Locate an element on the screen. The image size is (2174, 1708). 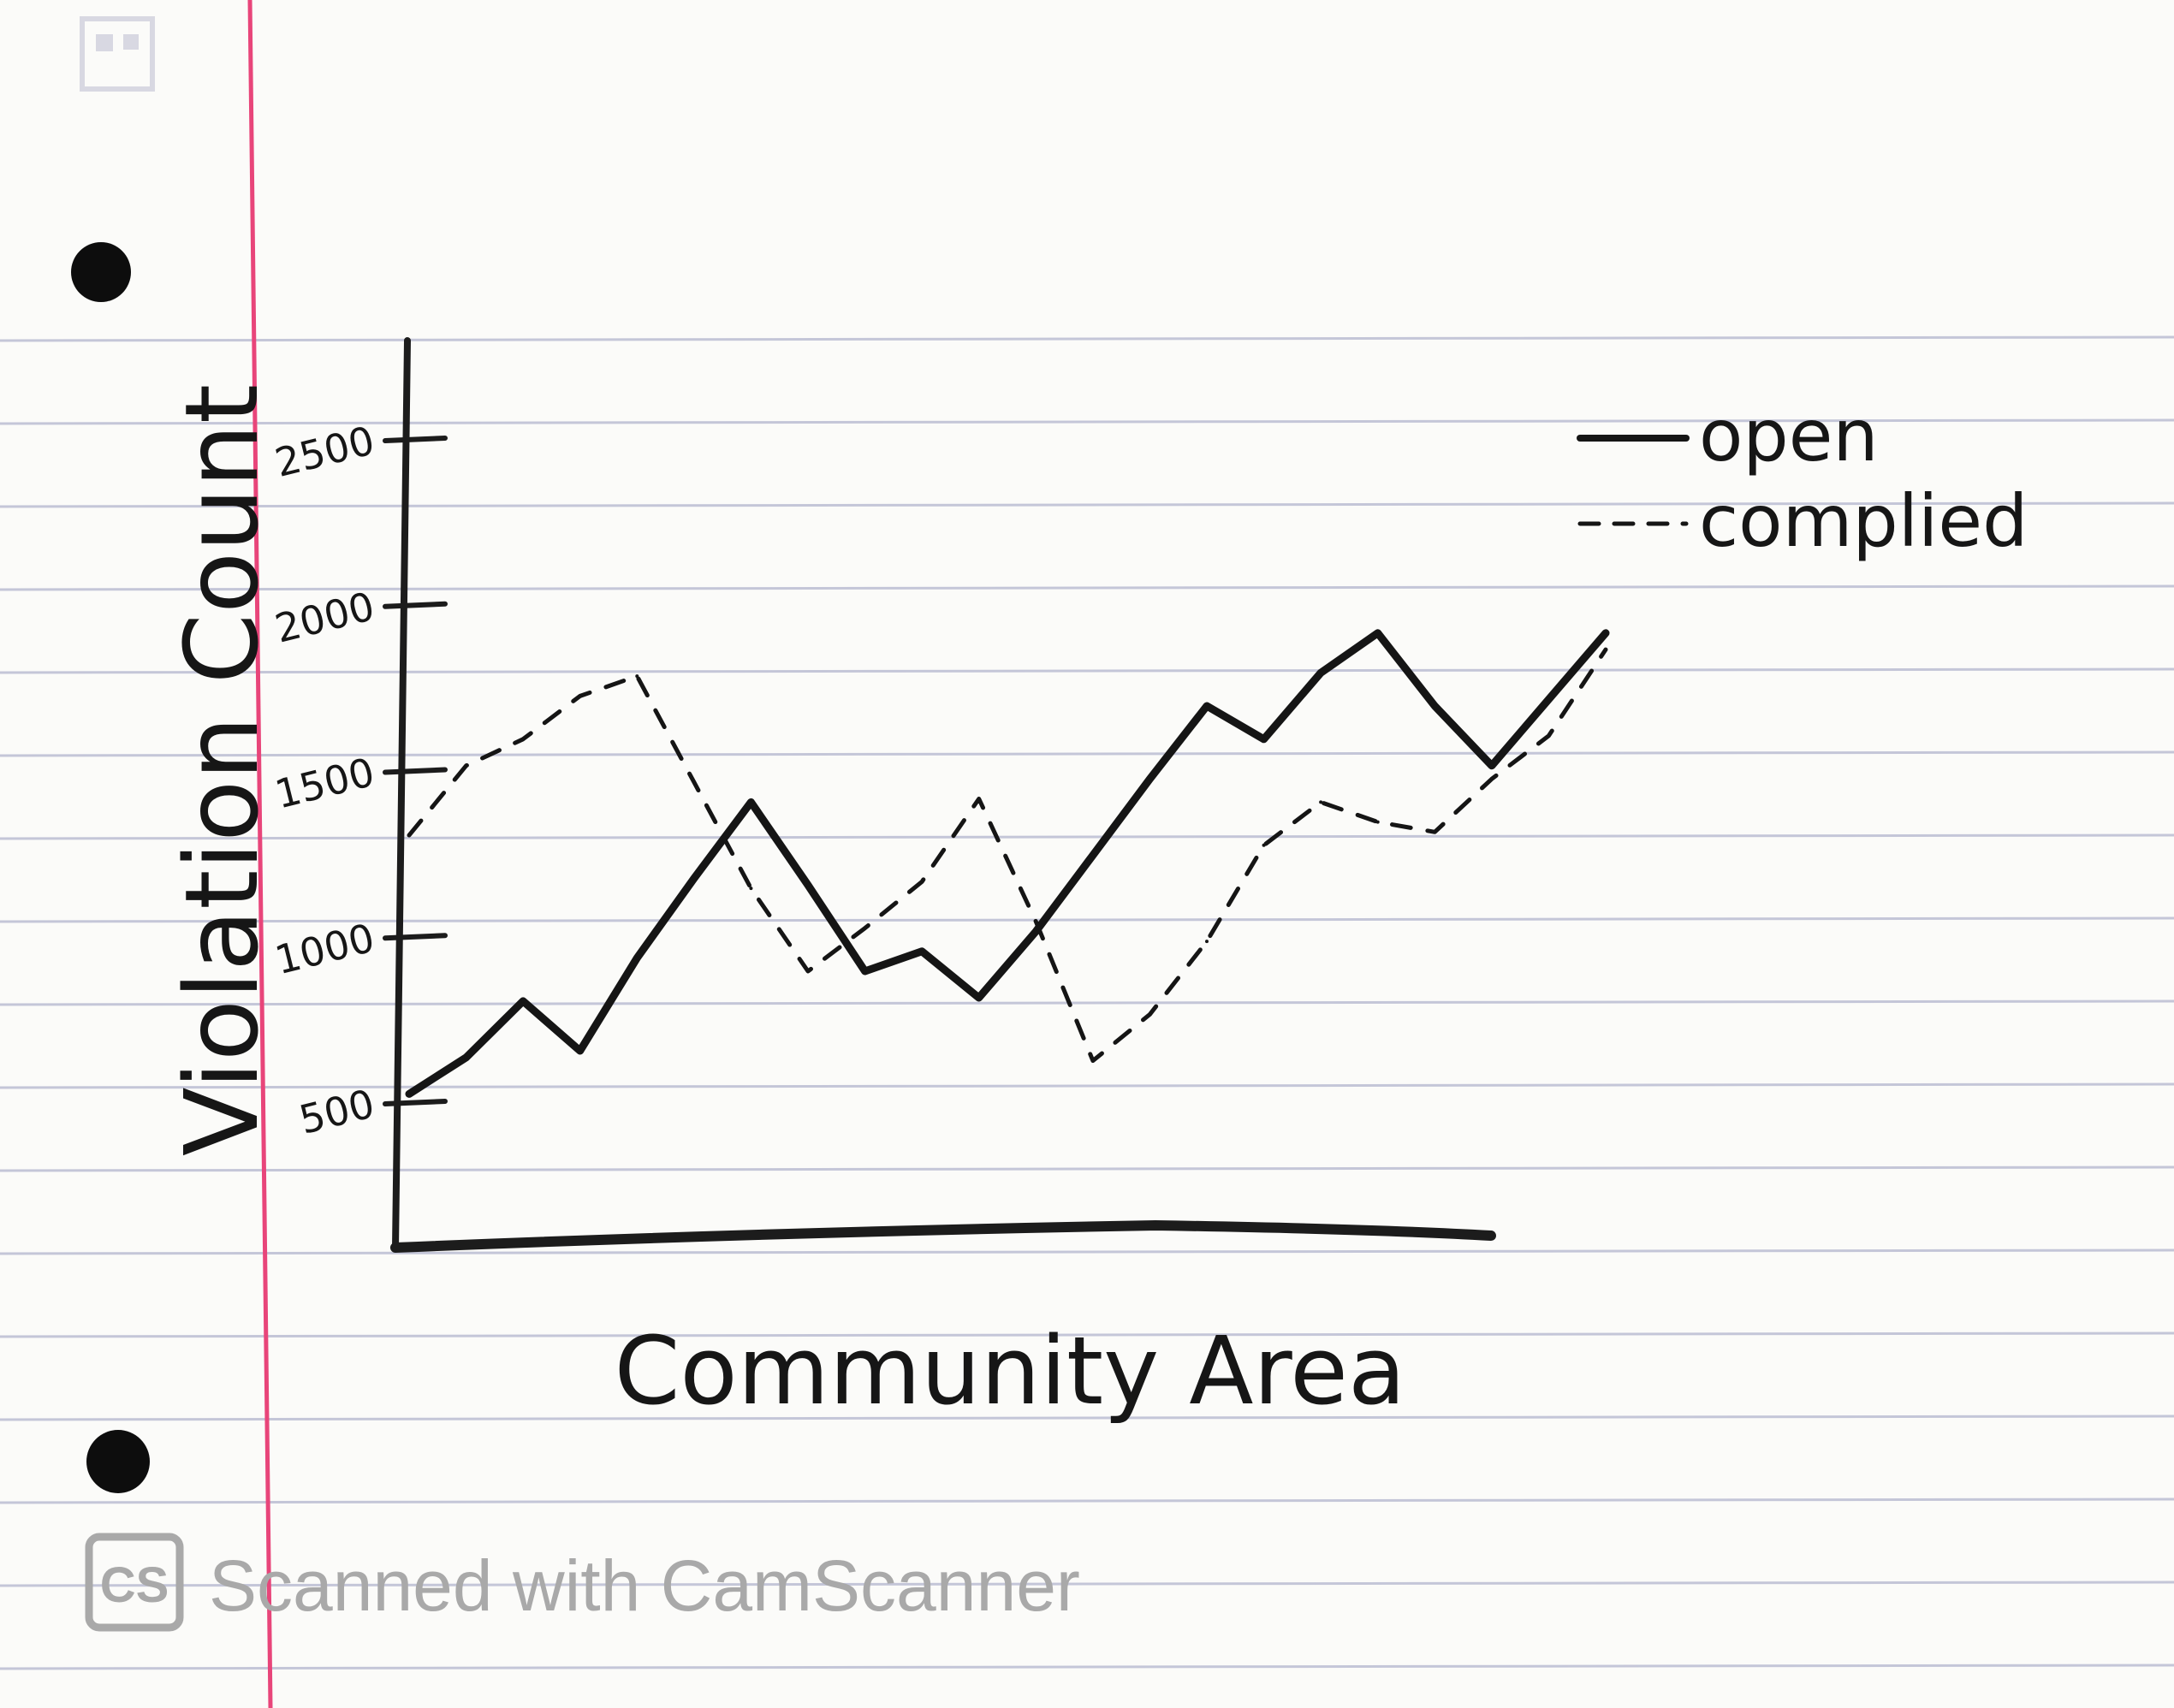
camscanner-logo-icon is located at coordinates (134, 1582).